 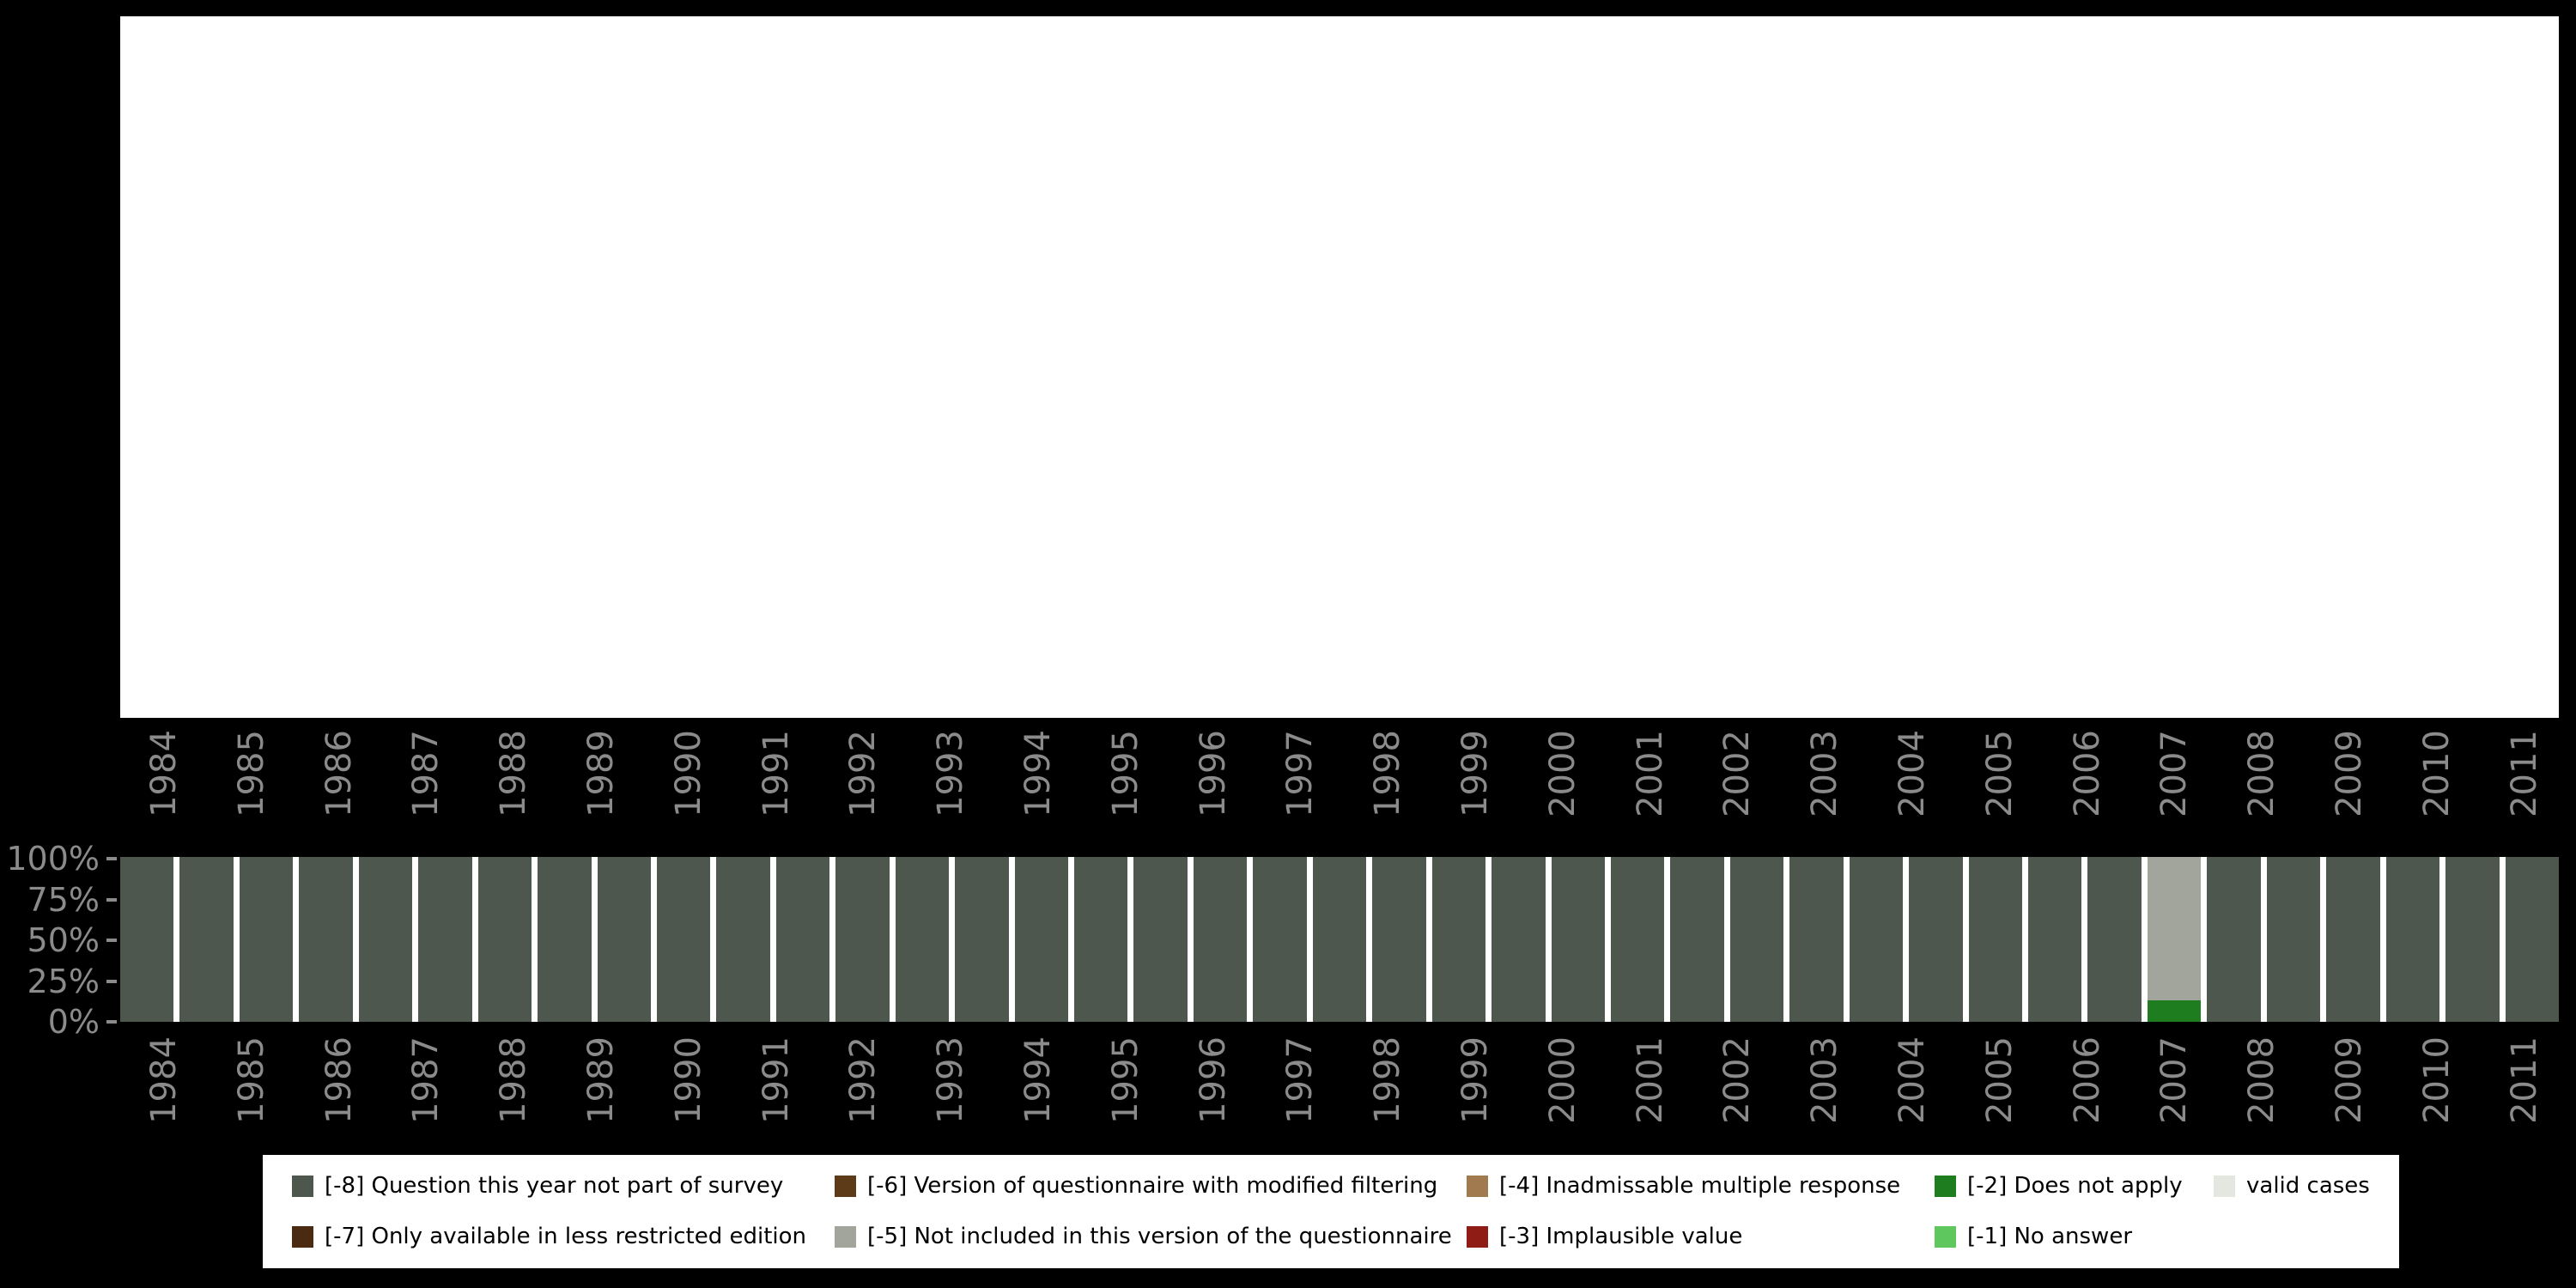 I want to click on bar-1990, so click(x=505, y=940).